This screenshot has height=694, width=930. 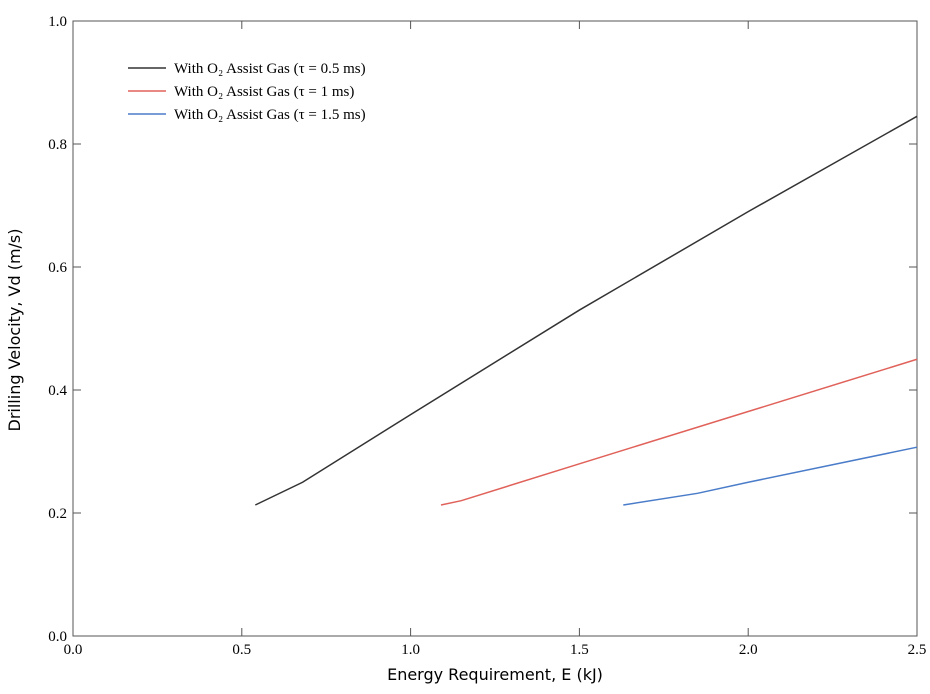 What do you see at coordinates (579, 650) in the screenshot?
I see `x-tick-label: 1.5` at bounding box center [579, 650].